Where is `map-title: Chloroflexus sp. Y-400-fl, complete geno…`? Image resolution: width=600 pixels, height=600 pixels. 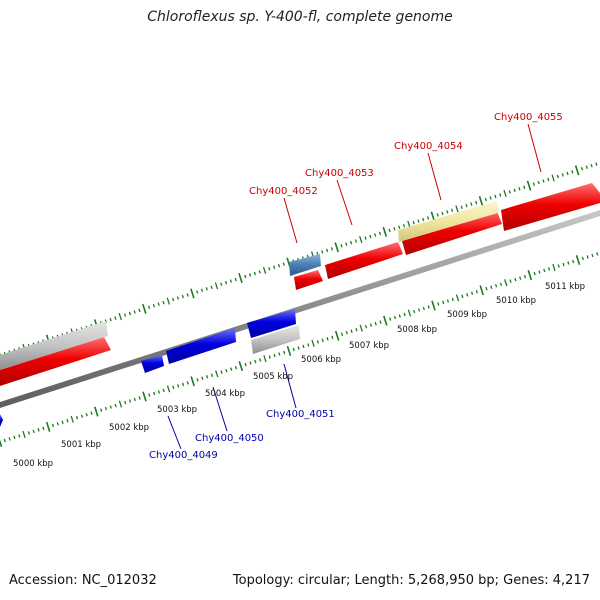 map-title: Chloroflexus sp. Y-400-fl, complete geno… is located at coordinates (300, 17).